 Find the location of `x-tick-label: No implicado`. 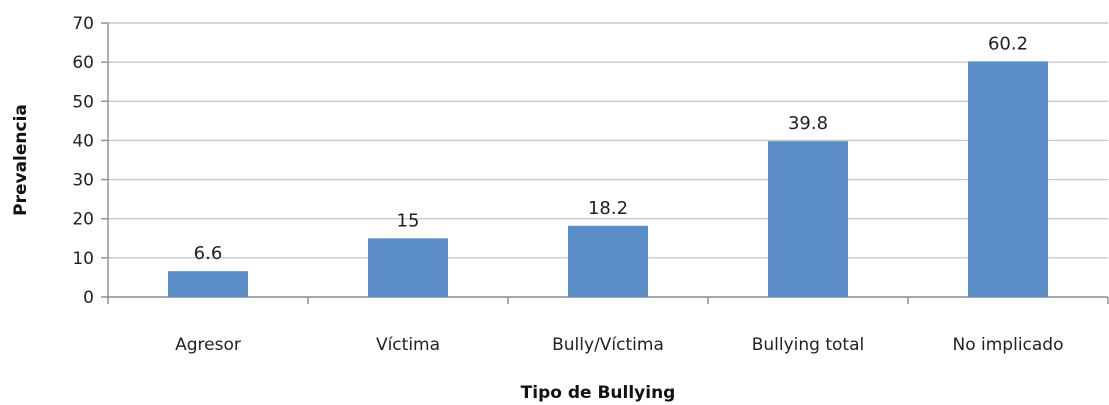

x-tick-label: No implicado is located at coordinates (1008, 345).